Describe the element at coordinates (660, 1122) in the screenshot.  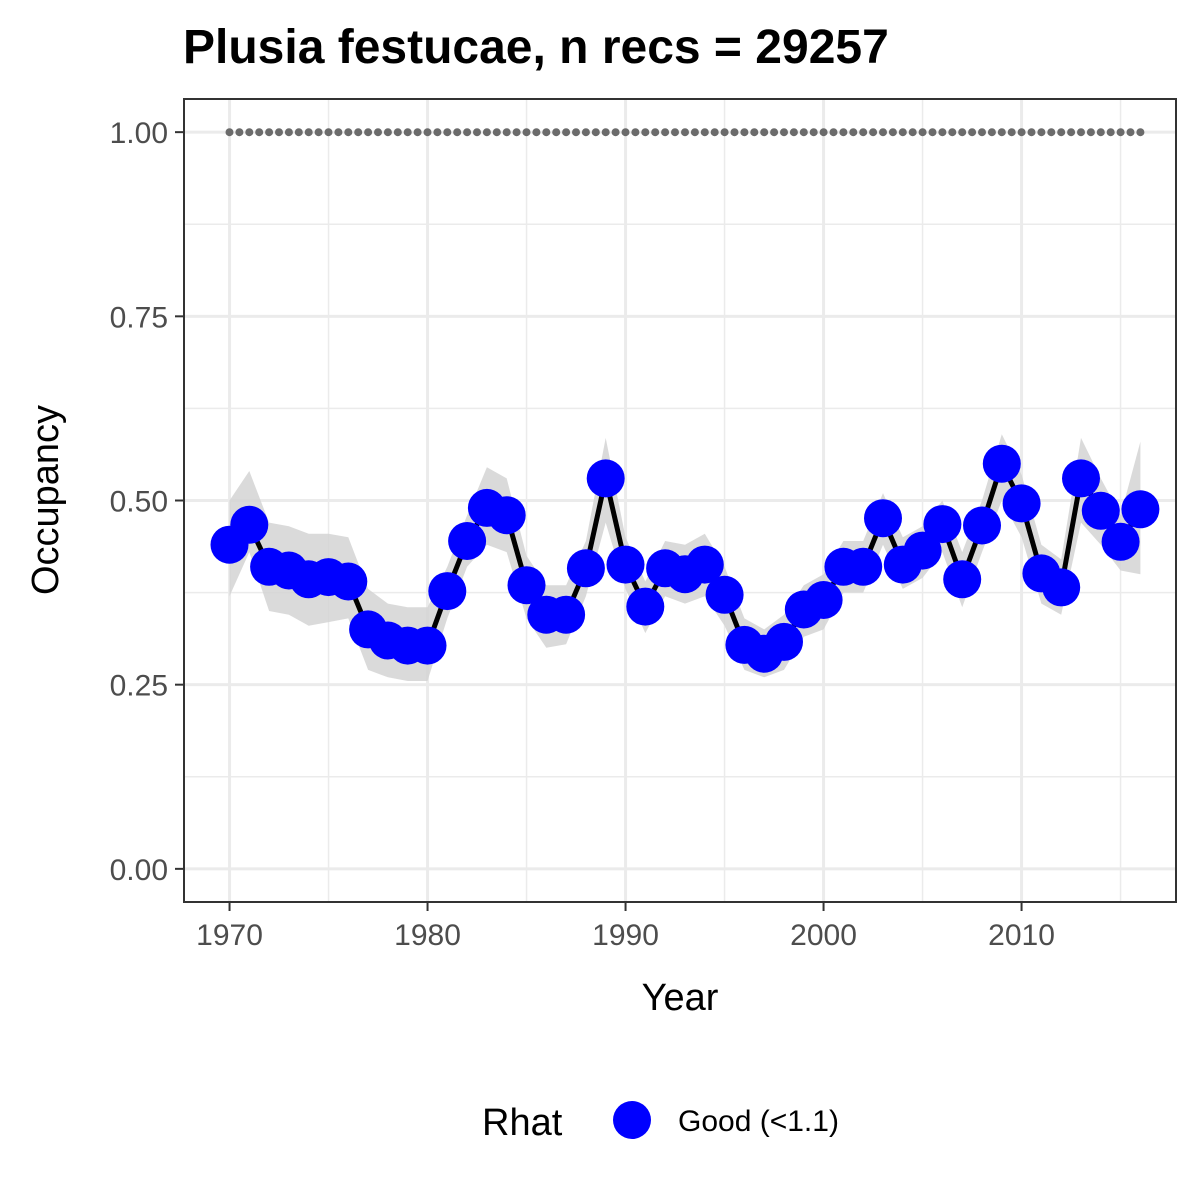
I see `legend: Rhat Good (<1.1)` at that location.